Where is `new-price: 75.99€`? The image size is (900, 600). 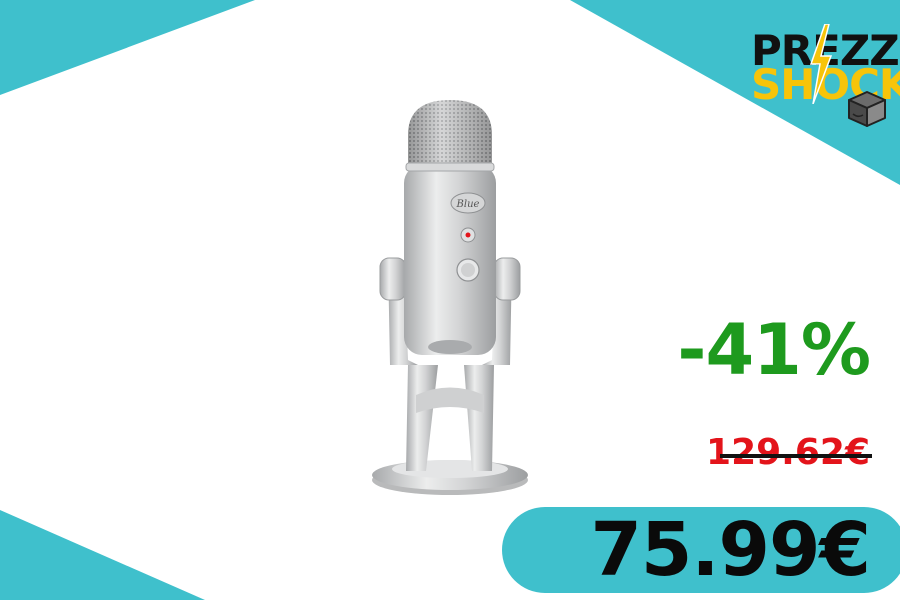 new-price: 75.99€ is located at coordinates (730, 550).